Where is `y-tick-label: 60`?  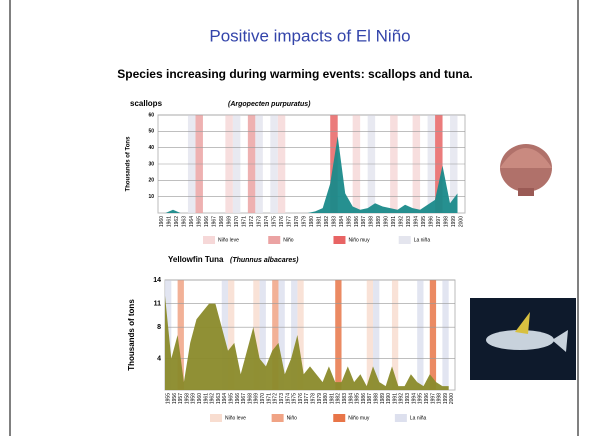 y-tick-label: 60 is located at coordinates (151, 115).